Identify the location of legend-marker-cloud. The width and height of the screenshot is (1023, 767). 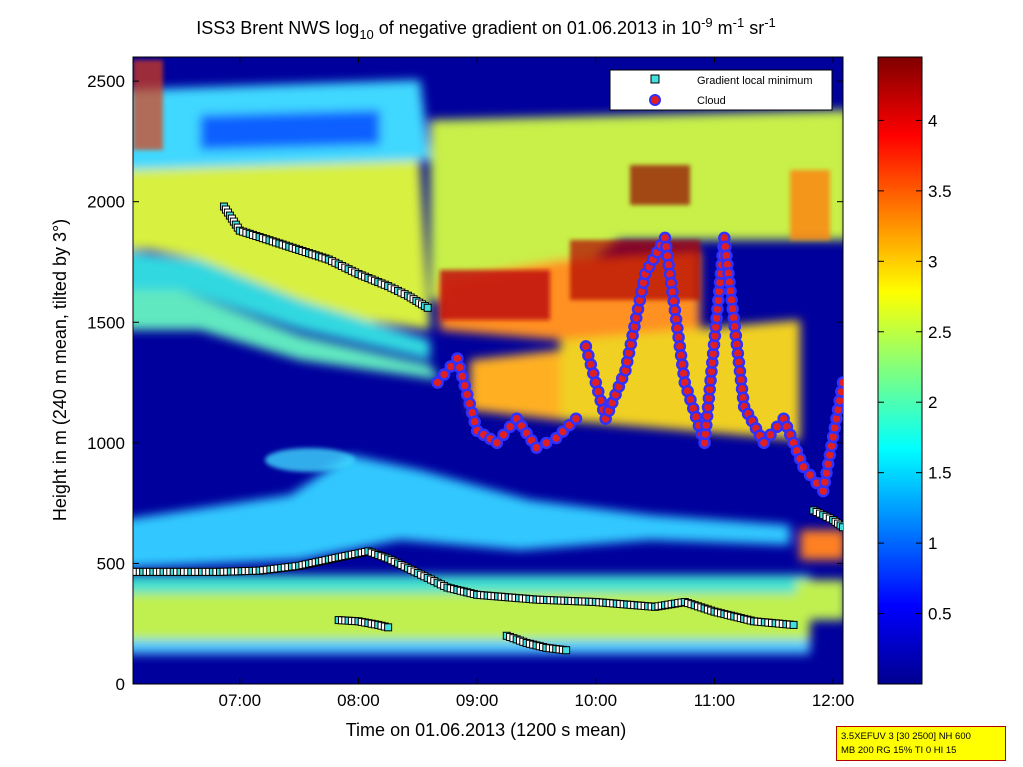
(655, 100).